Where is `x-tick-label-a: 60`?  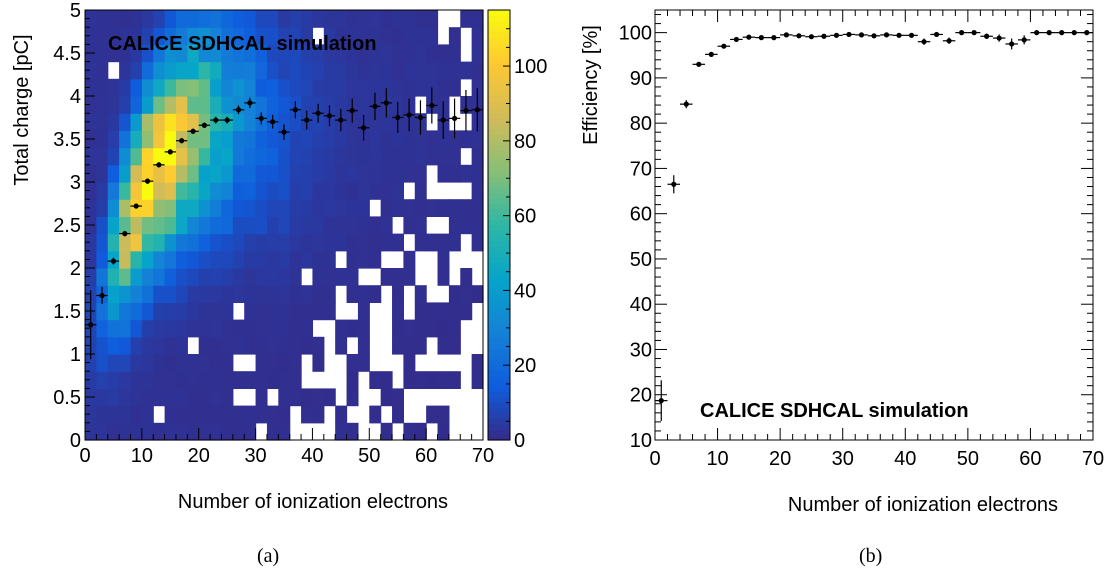
x-tick-label-a: 60 is located at coordinates (426, 456).